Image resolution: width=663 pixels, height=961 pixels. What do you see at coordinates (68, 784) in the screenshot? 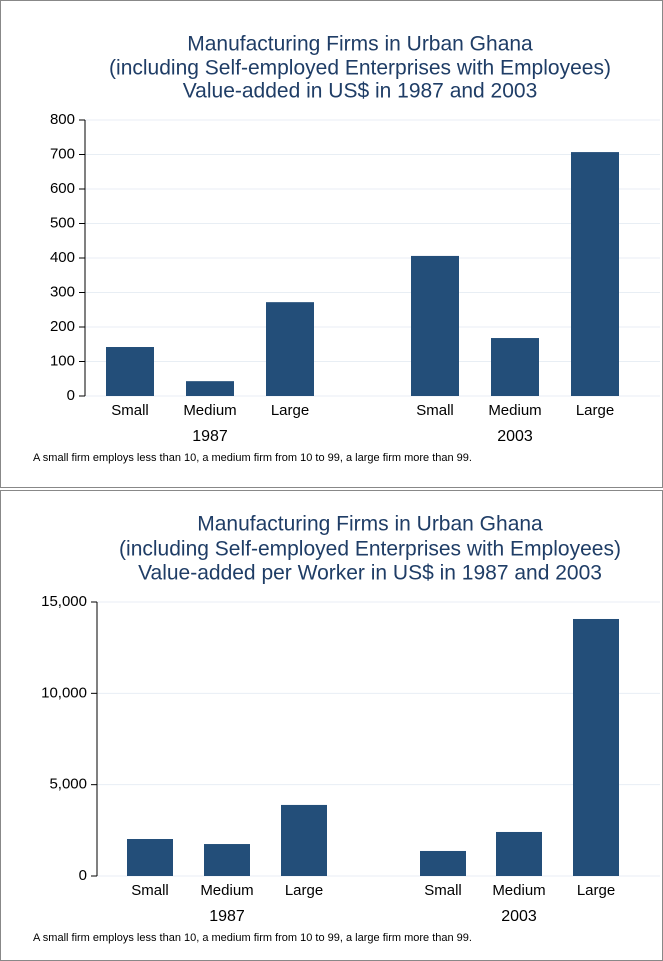
I see `y-tick-label: 5,000` at bounding box center [68, 784].